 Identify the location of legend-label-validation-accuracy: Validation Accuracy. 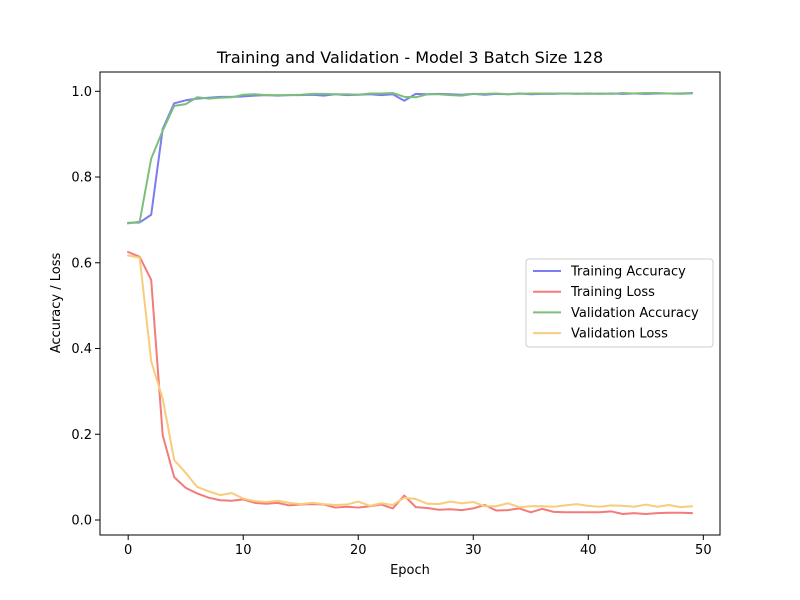
(635, 313).